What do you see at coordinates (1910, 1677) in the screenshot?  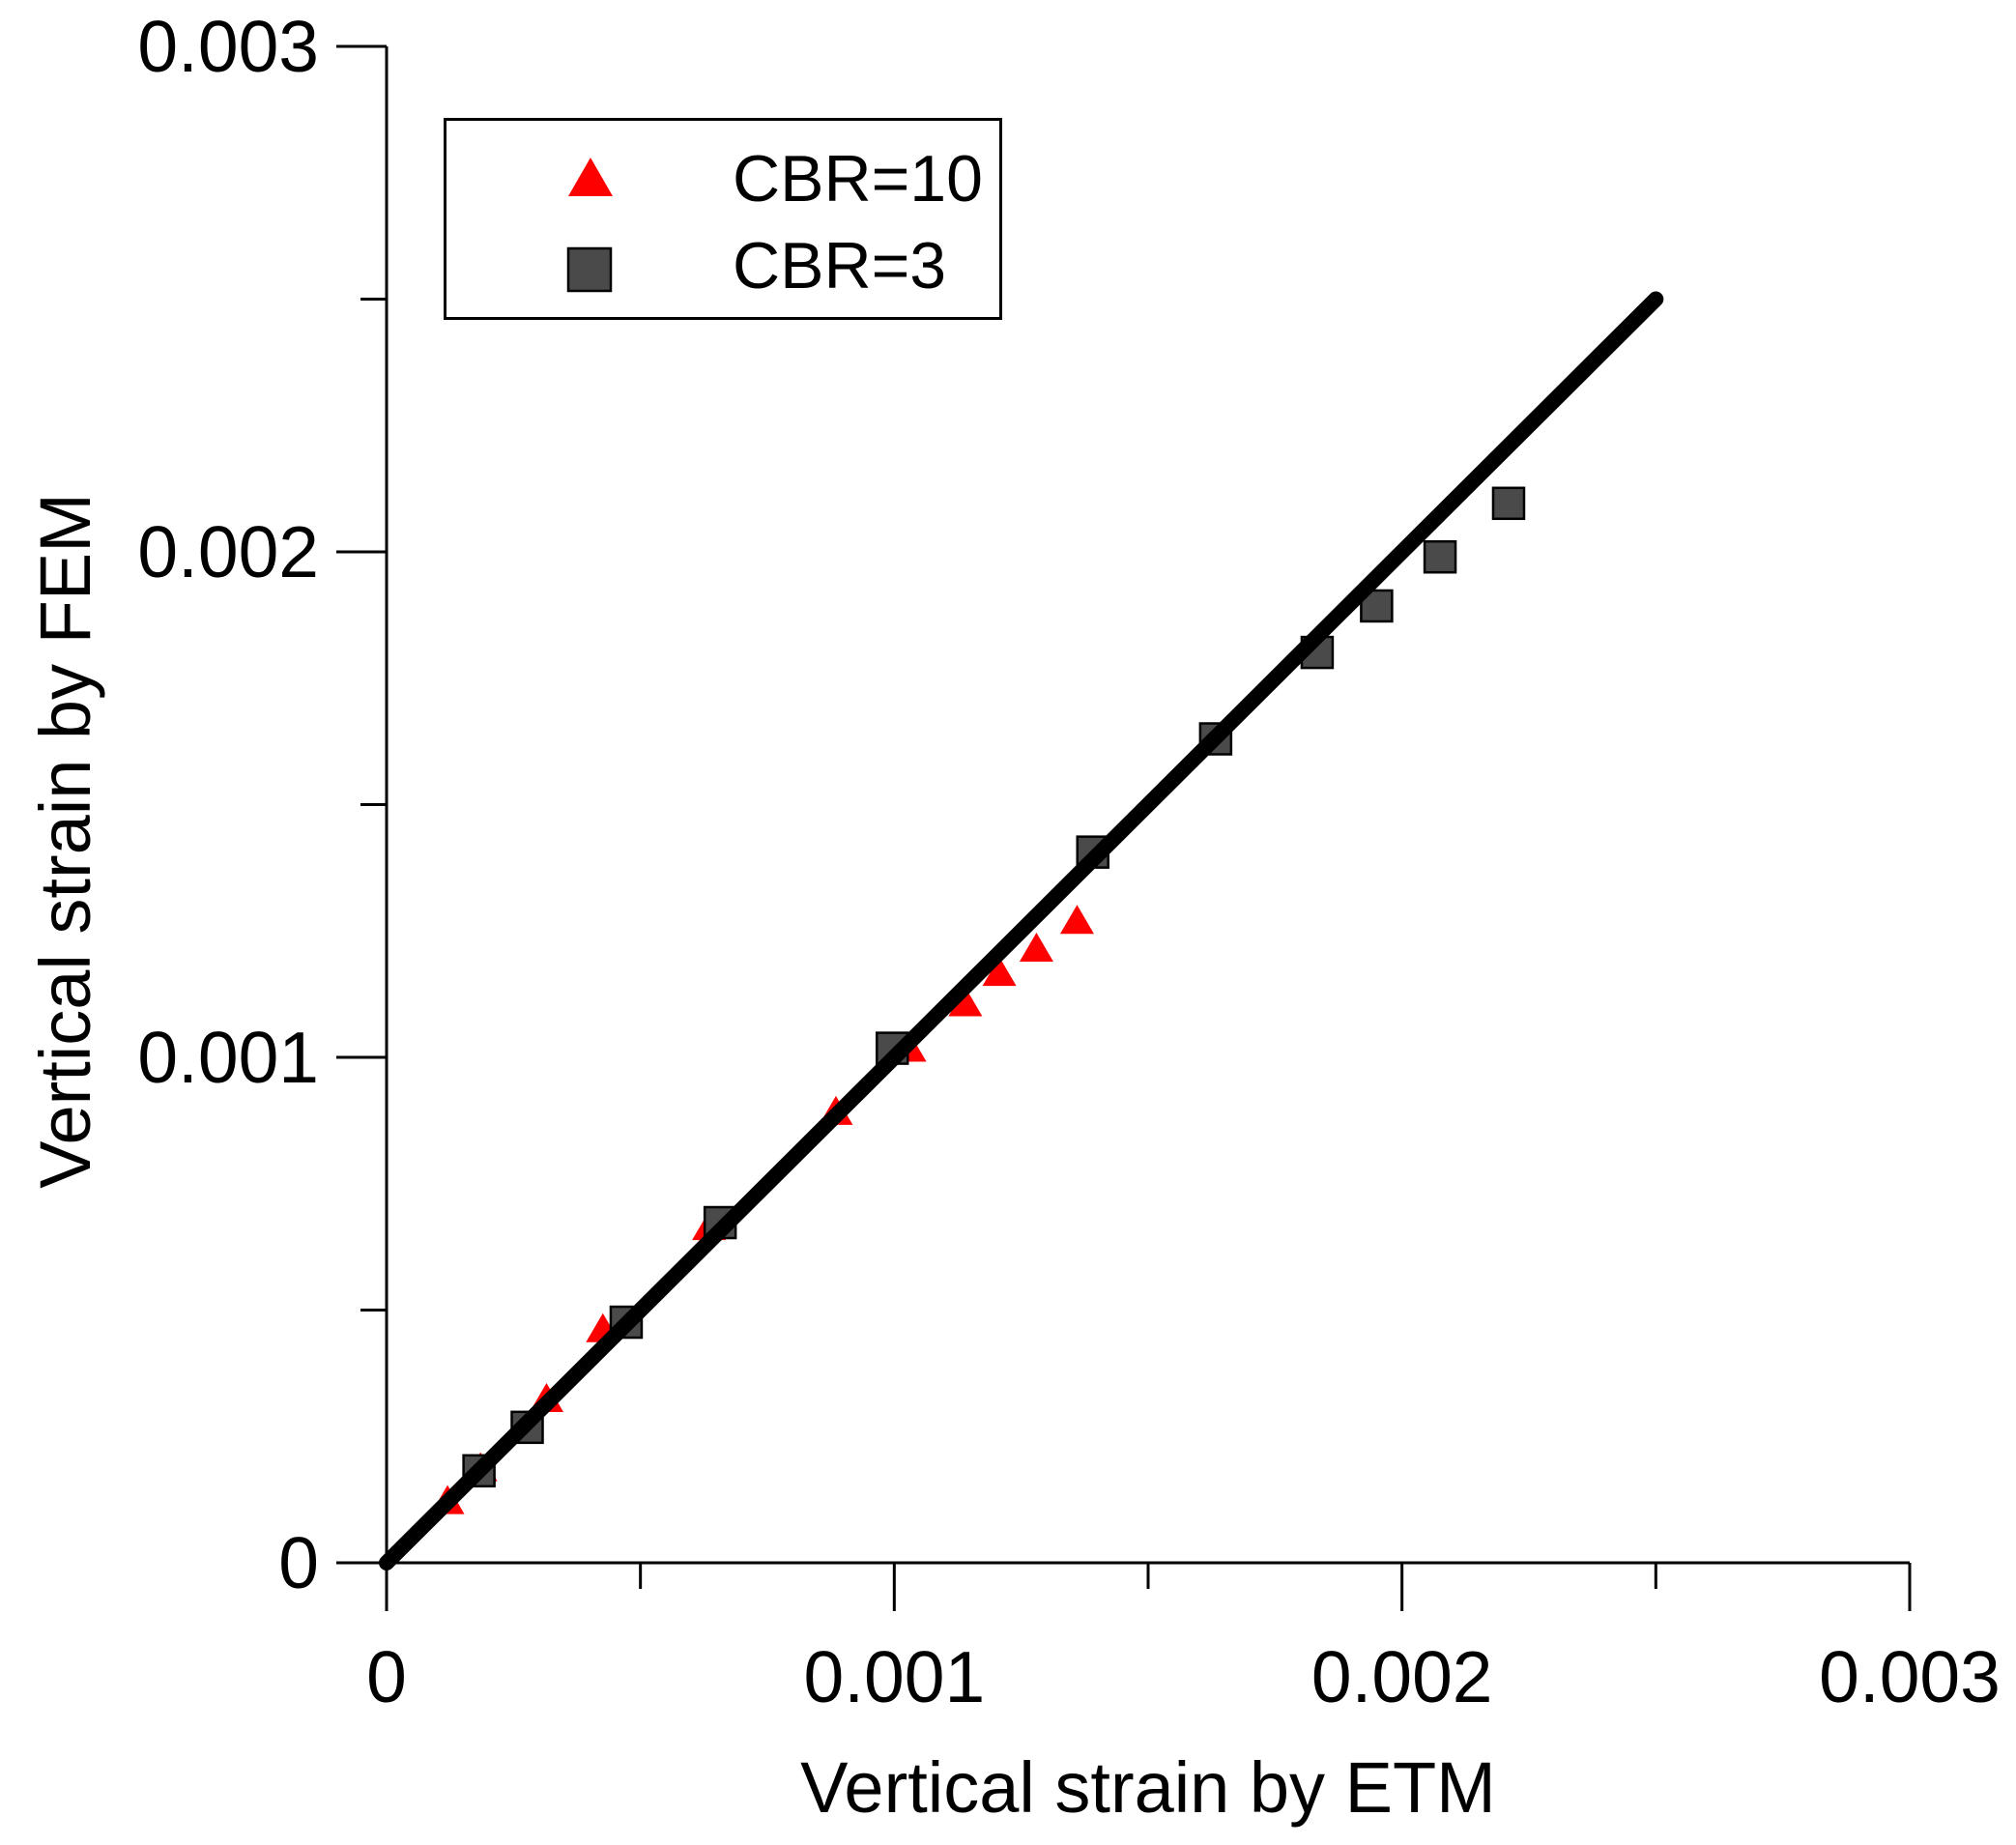 I see `x-tick-label: 0.003` at bounding box center [1910, 1677].